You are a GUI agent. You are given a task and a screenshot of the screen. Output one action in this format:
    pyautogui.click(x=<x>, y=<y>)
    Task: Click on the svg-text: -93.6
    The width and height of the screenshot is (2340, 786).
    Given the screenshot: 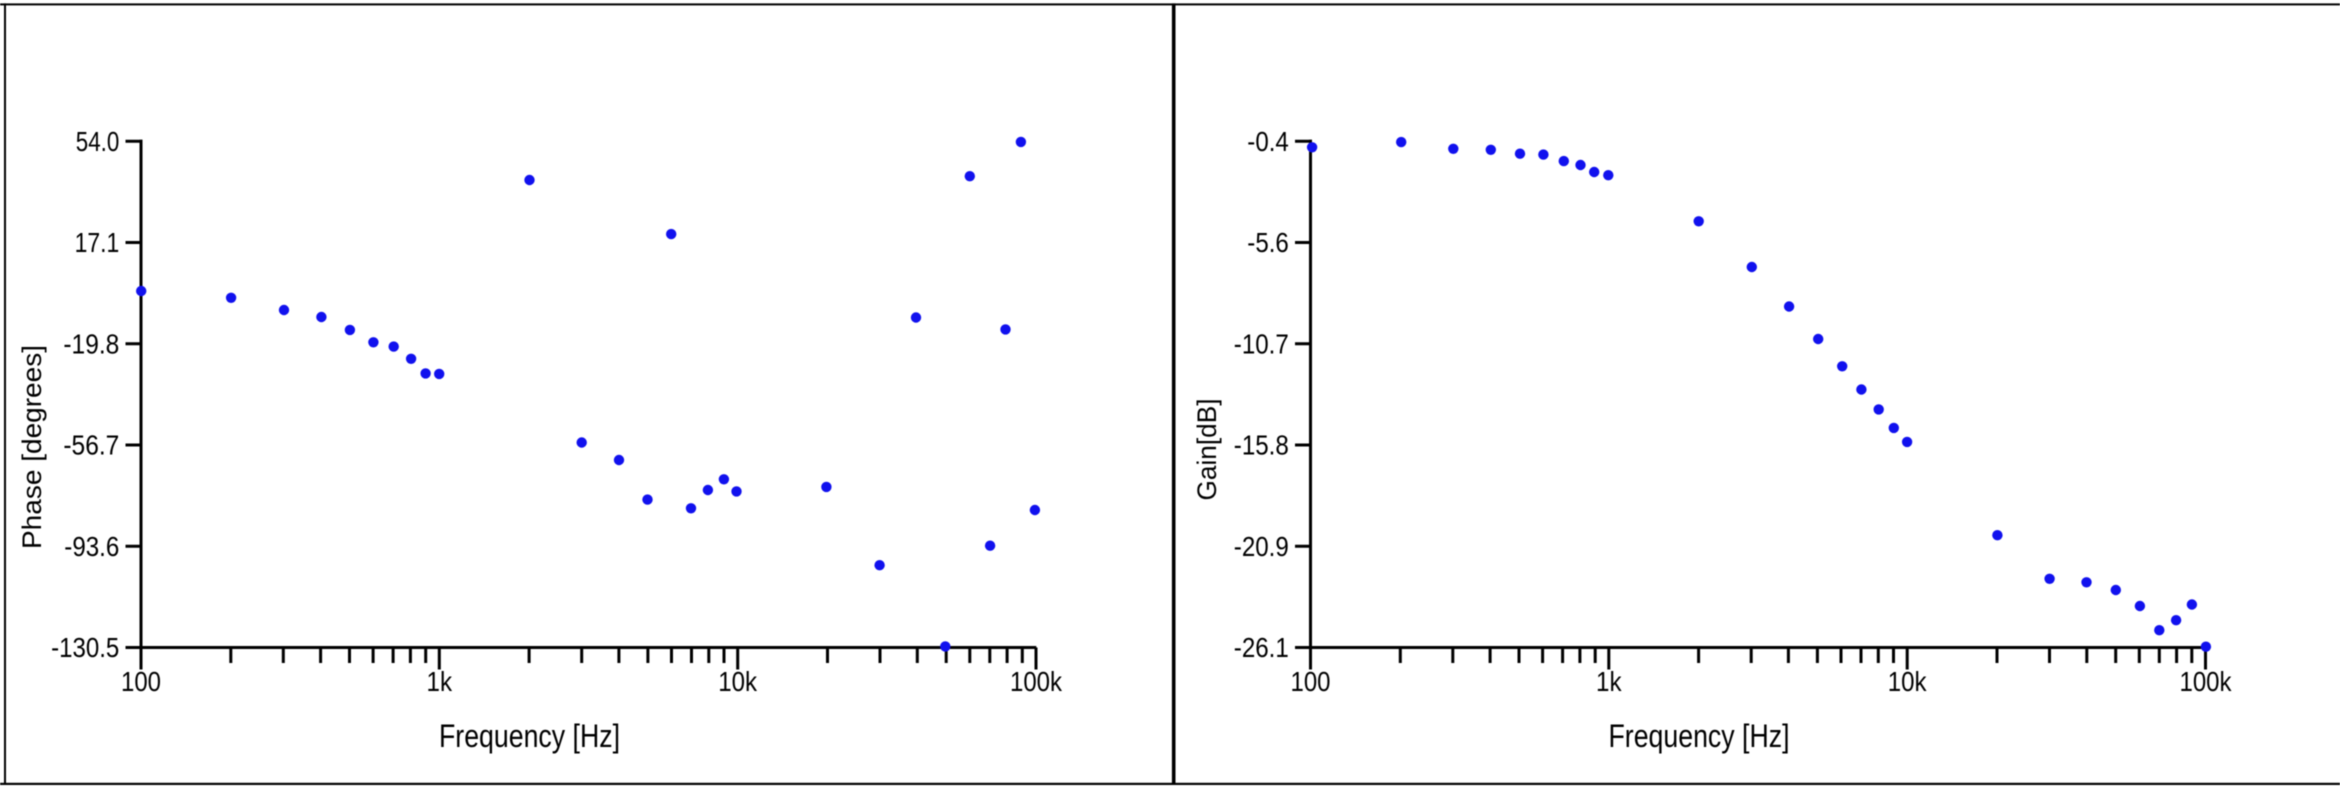 What is the action you would take?
    pyautogui.click(x=91, y=546)
    